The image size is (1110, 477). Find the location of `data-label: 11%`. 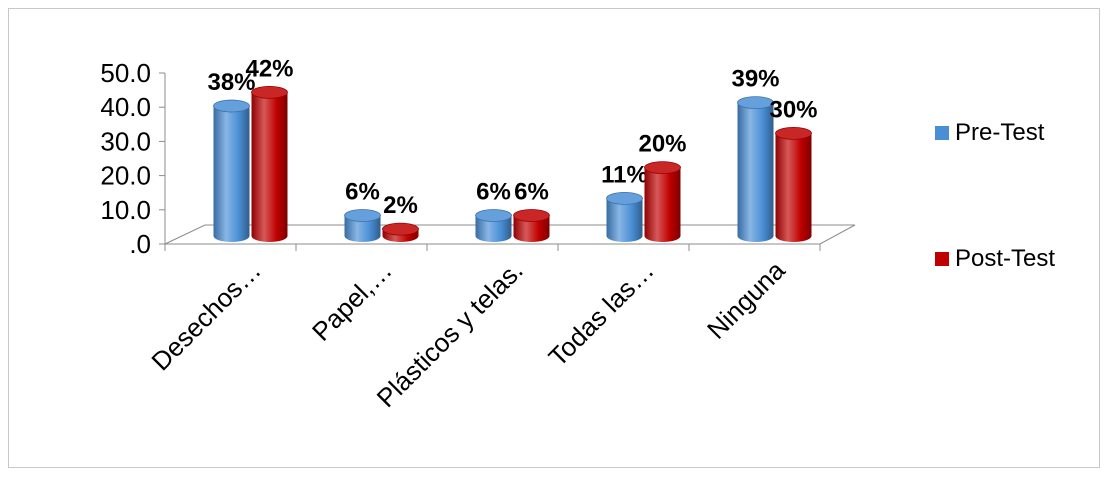

data-label: 11% is located at coordinates (624, 174).